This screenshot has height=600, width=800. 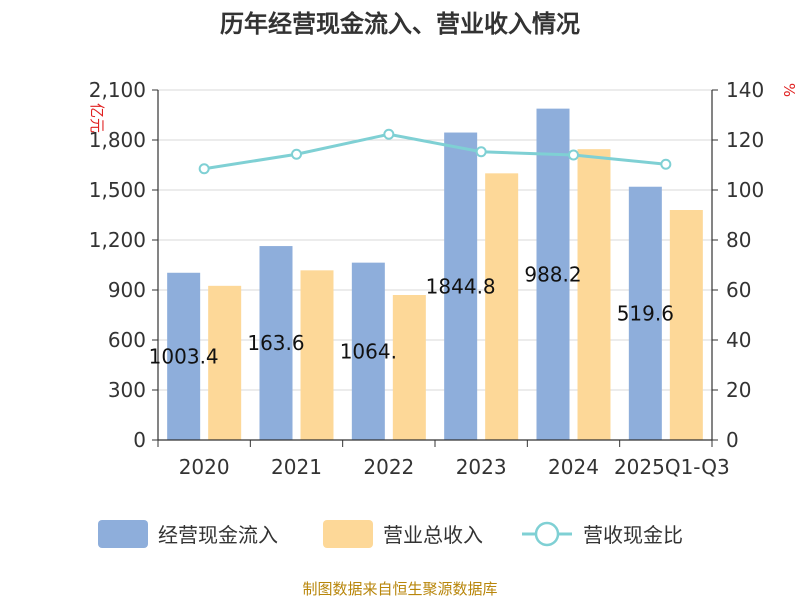 What do you see at coordinates (127, 390) in the screenshot?
I see `left-axis-tick-label: 300` at bounding box center [127, 390].